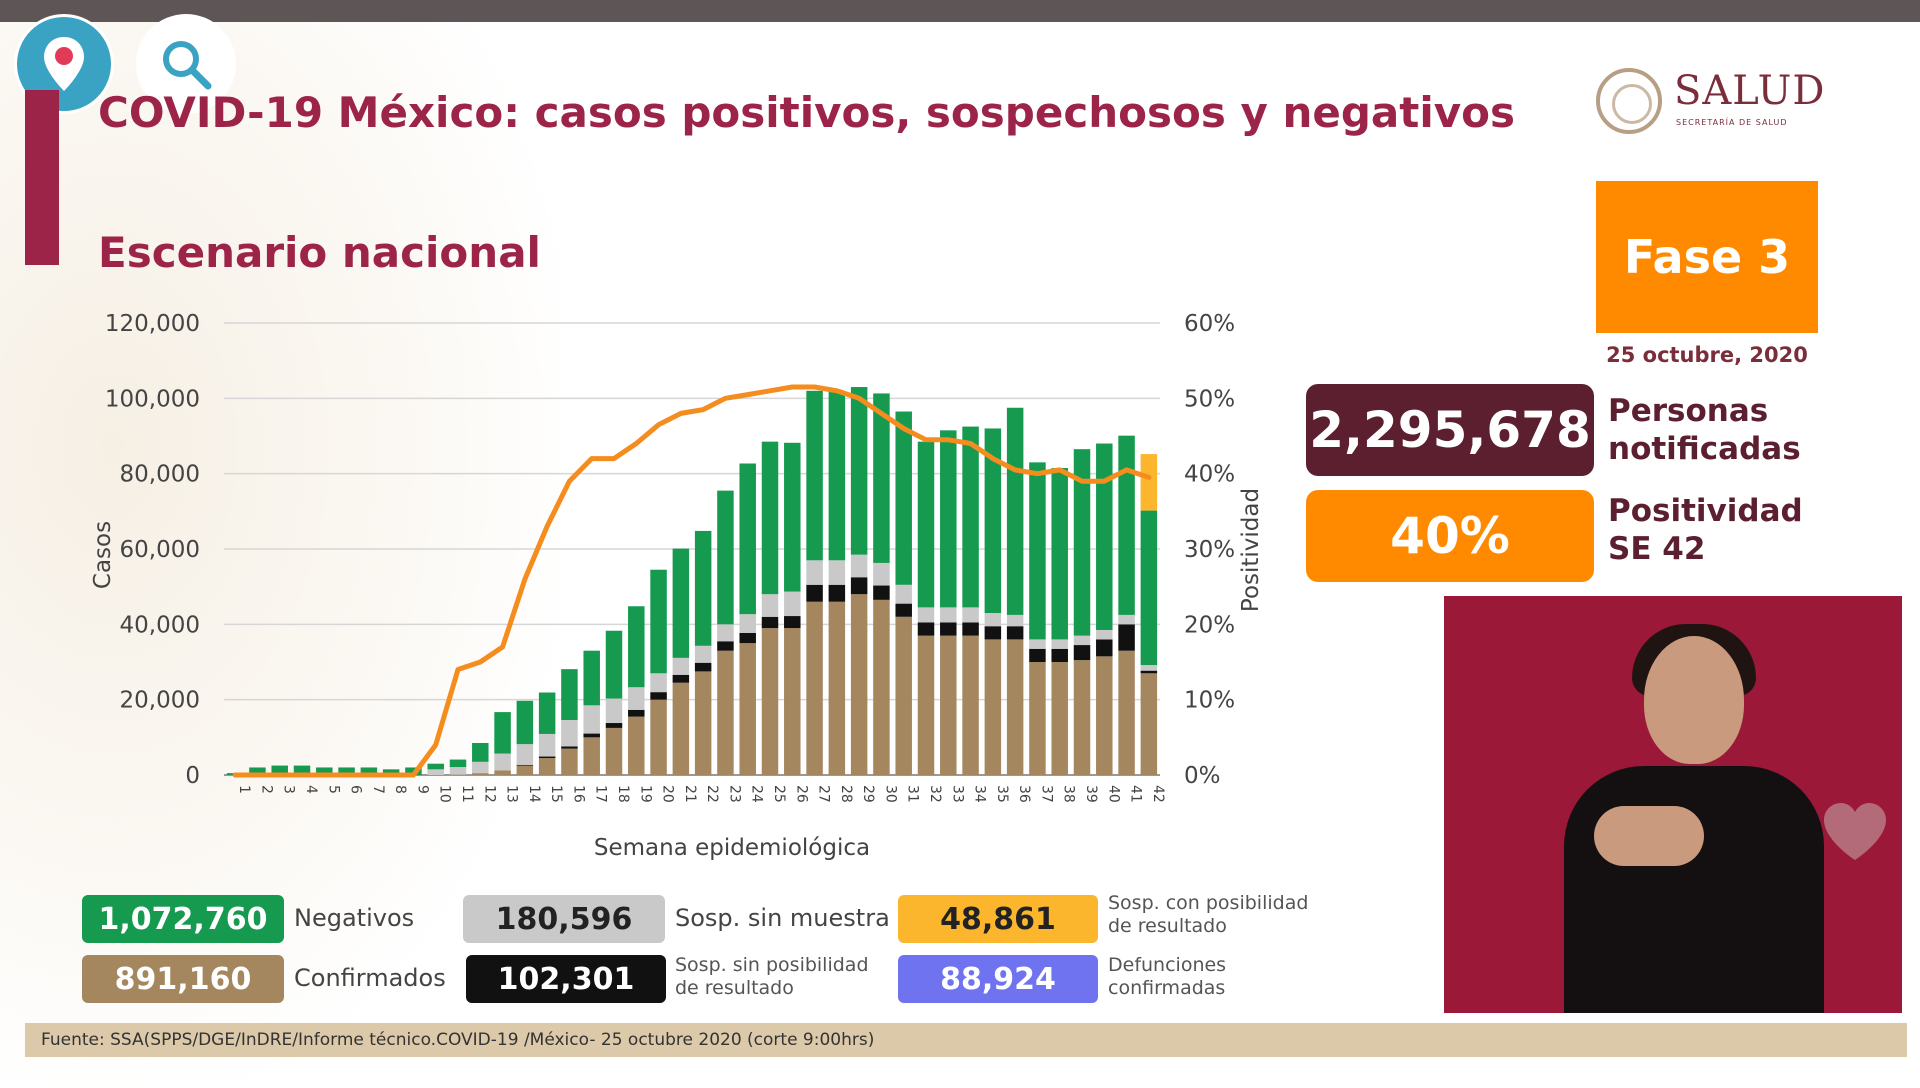  Describe the element at coordinates (1091, 794) in the screenshot. I see `x-tick-label: 39` at that location.